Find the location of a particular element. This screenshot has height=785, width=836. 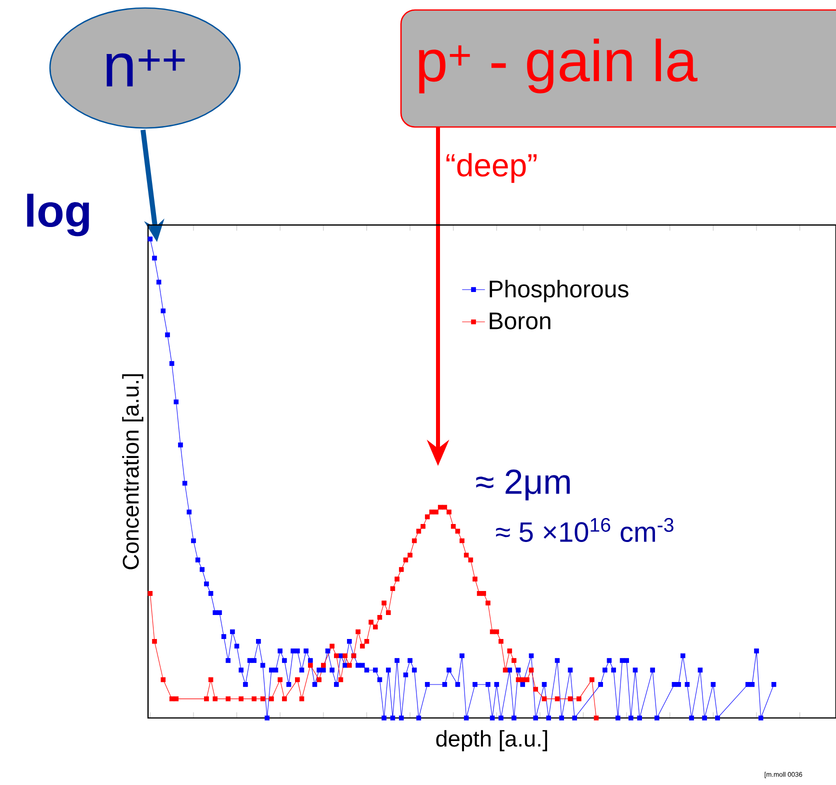

text: p$^{+}$ - gain la is located at coordinates (558, 66).